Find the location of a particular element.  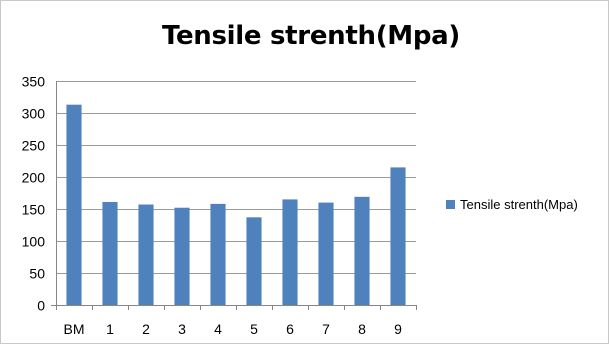

chart-title: Tensile strenth(Mpa) is located at coordinates (310, 36).